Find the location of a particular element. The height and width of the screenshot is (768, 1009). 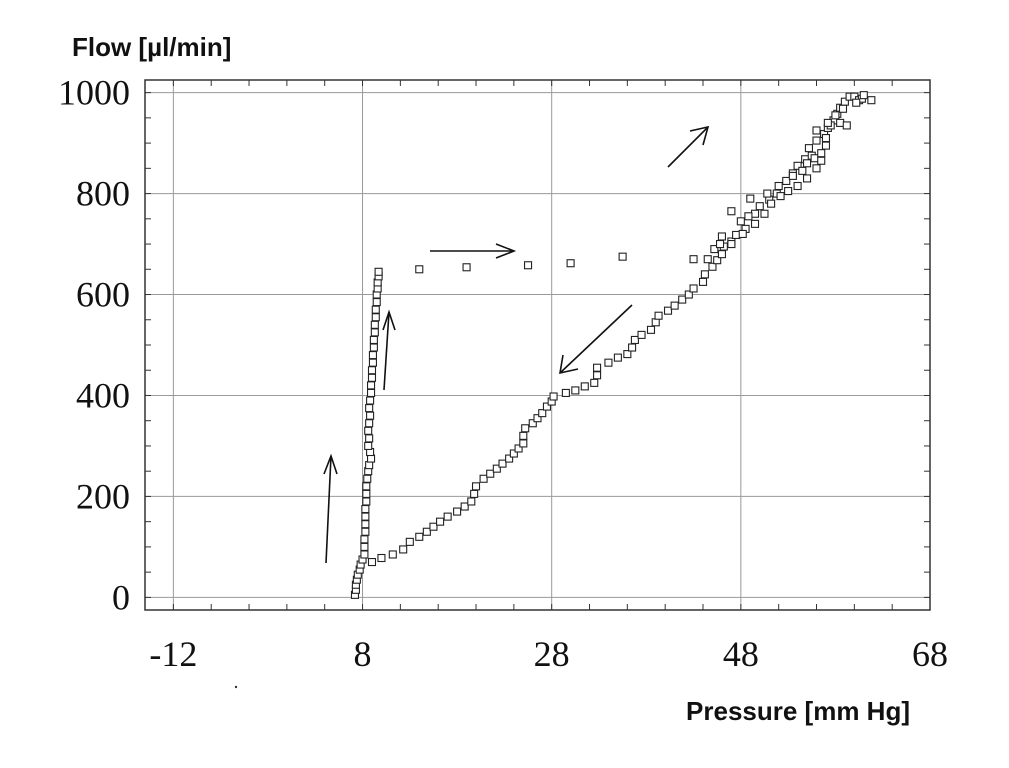

y-tick-label: 200 is located at coordinates (103, 496).